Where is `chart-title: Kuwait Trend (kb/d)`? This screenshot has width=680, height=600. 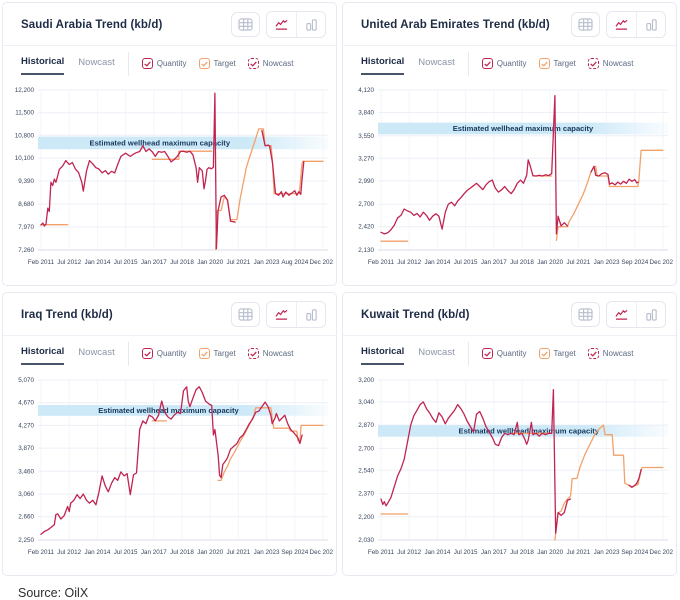
chart-title: Kuwait Trend (kb/d) is located at coordinates (415, 314).